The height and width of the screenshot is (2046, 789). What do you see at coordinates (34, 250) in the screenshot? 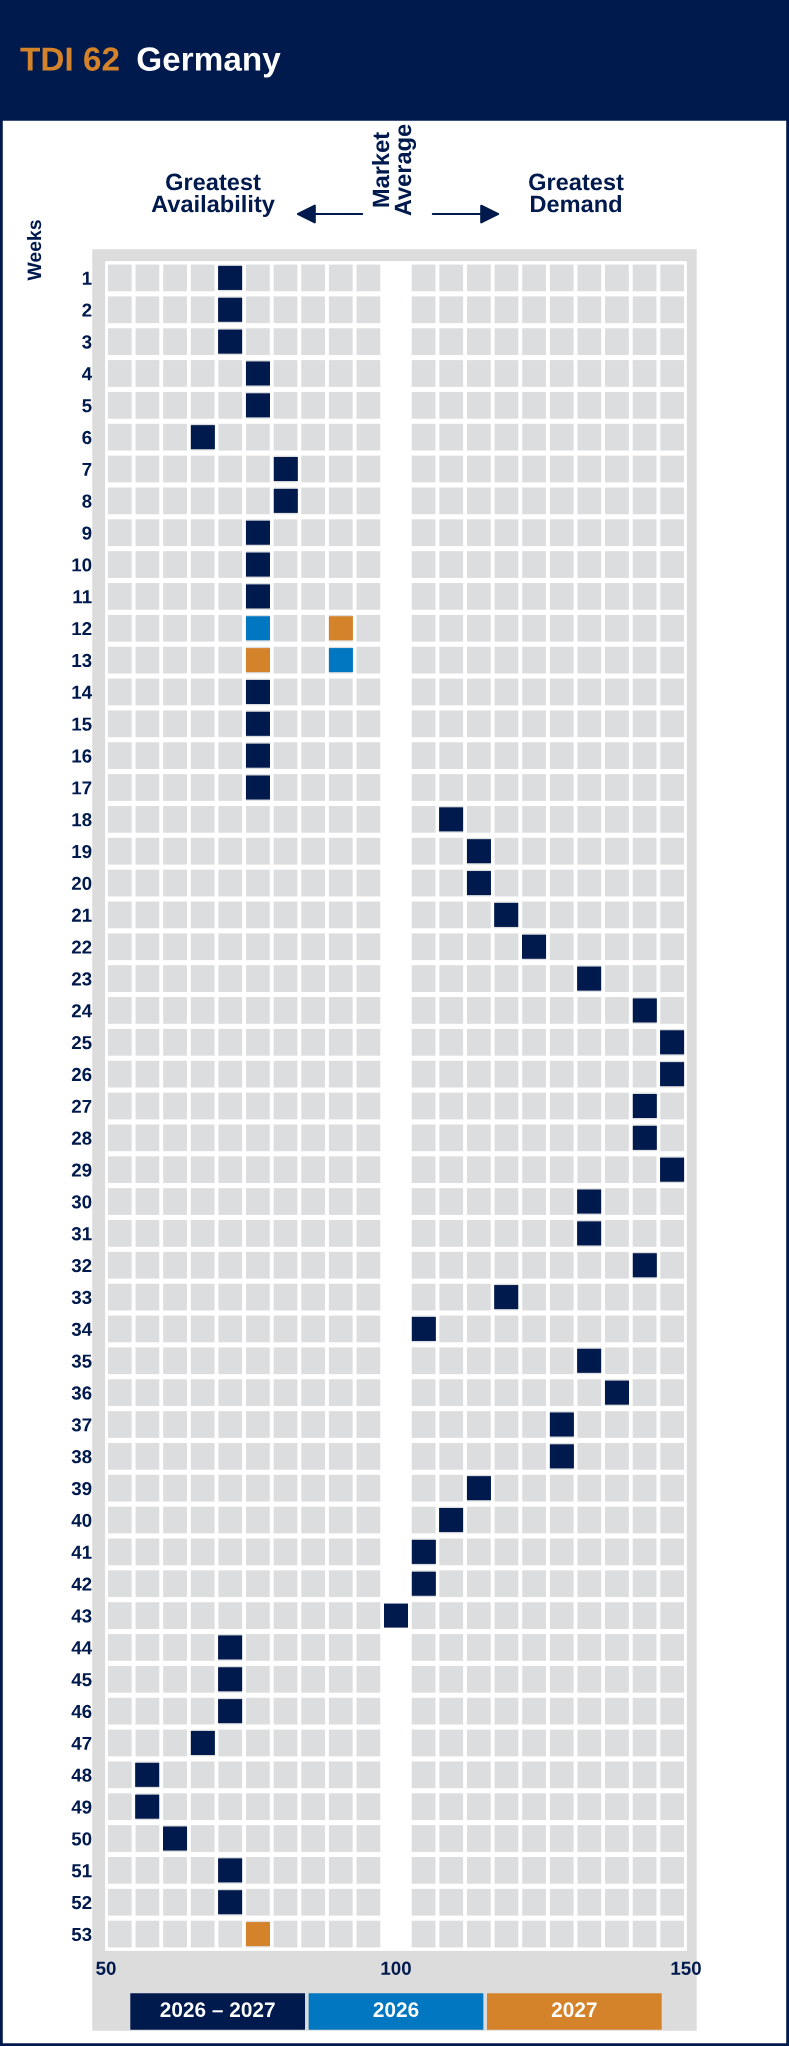
I see `y-axis-title: Weeks` at bounding box center [34, 250].